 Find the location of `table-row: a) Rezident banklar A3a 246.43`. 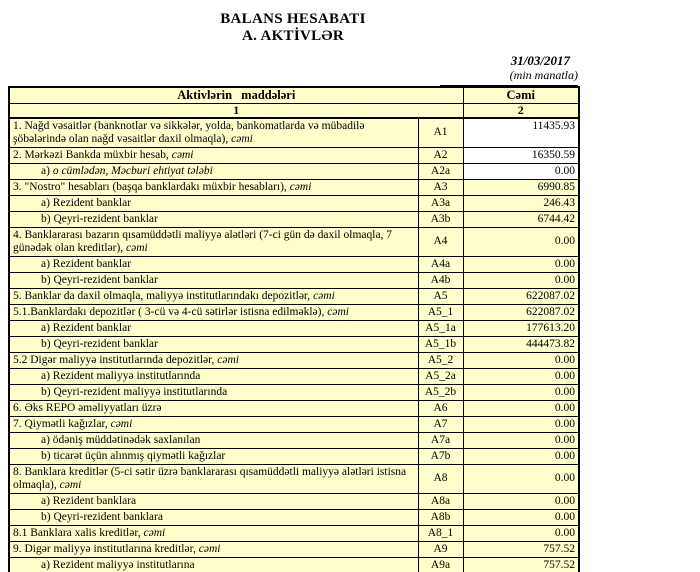

table-row: a) Rezident banklar A3a 246.43 is located at coordinates (294, 203).